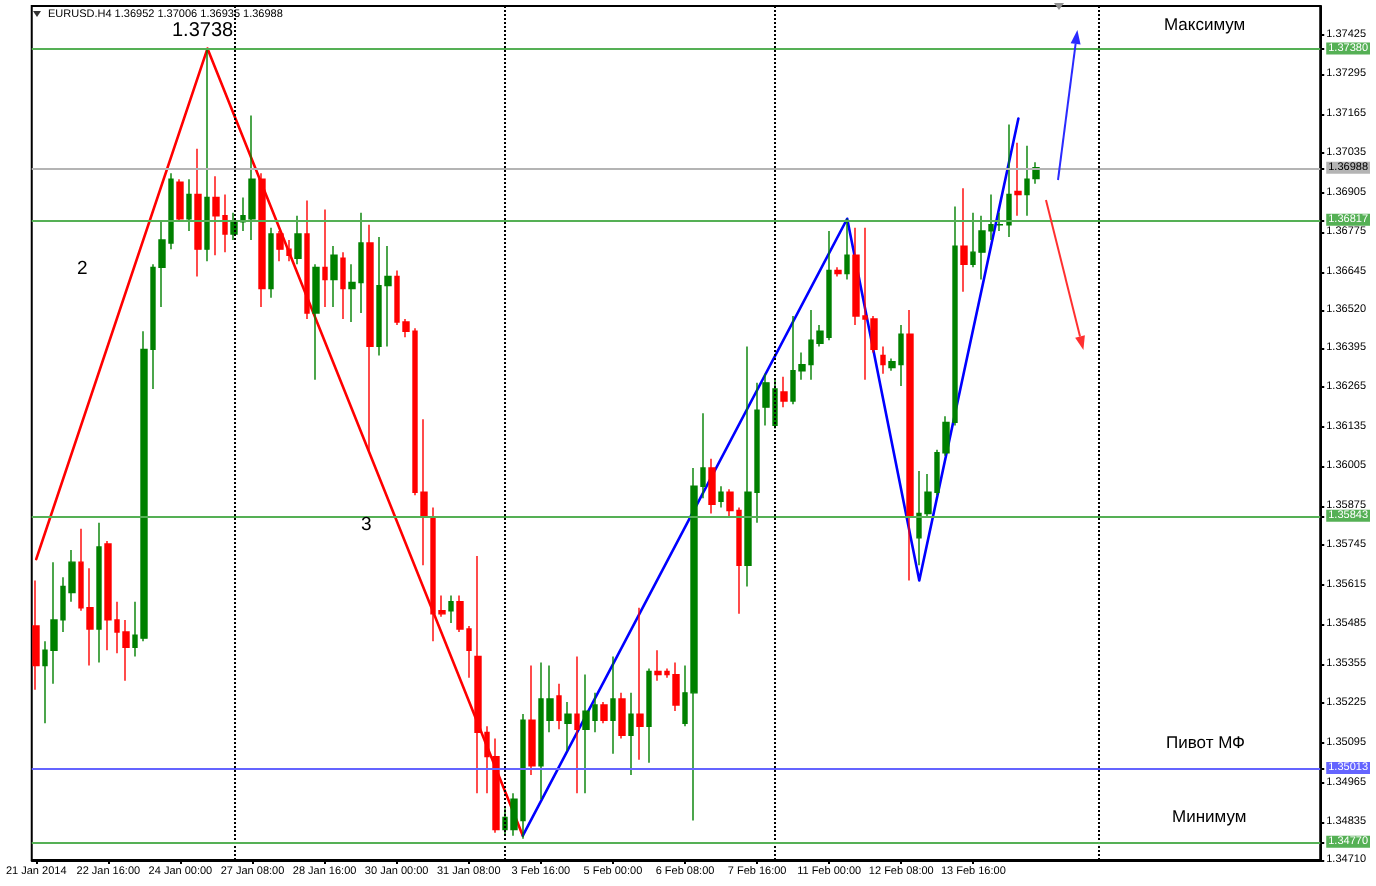  Describe the element at coordinates (1205, 23) in the screenshot. I see `ref-line-label: Максимум` at that location.